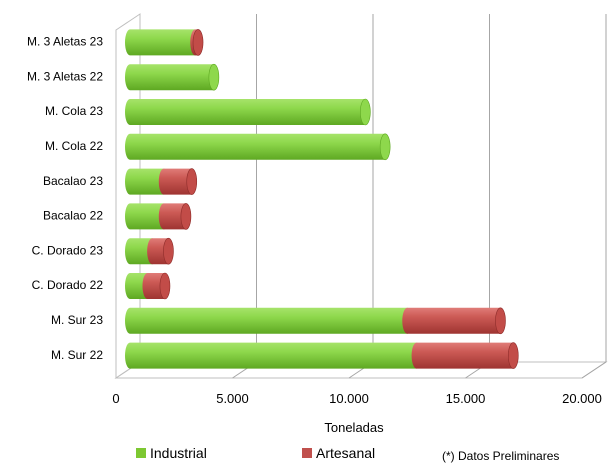 Image resolution: width=609 pixels, height=463 pixels. Describe the element at coordinates (594, 370) in the screenshot. I see `gridline-floor` at that location.